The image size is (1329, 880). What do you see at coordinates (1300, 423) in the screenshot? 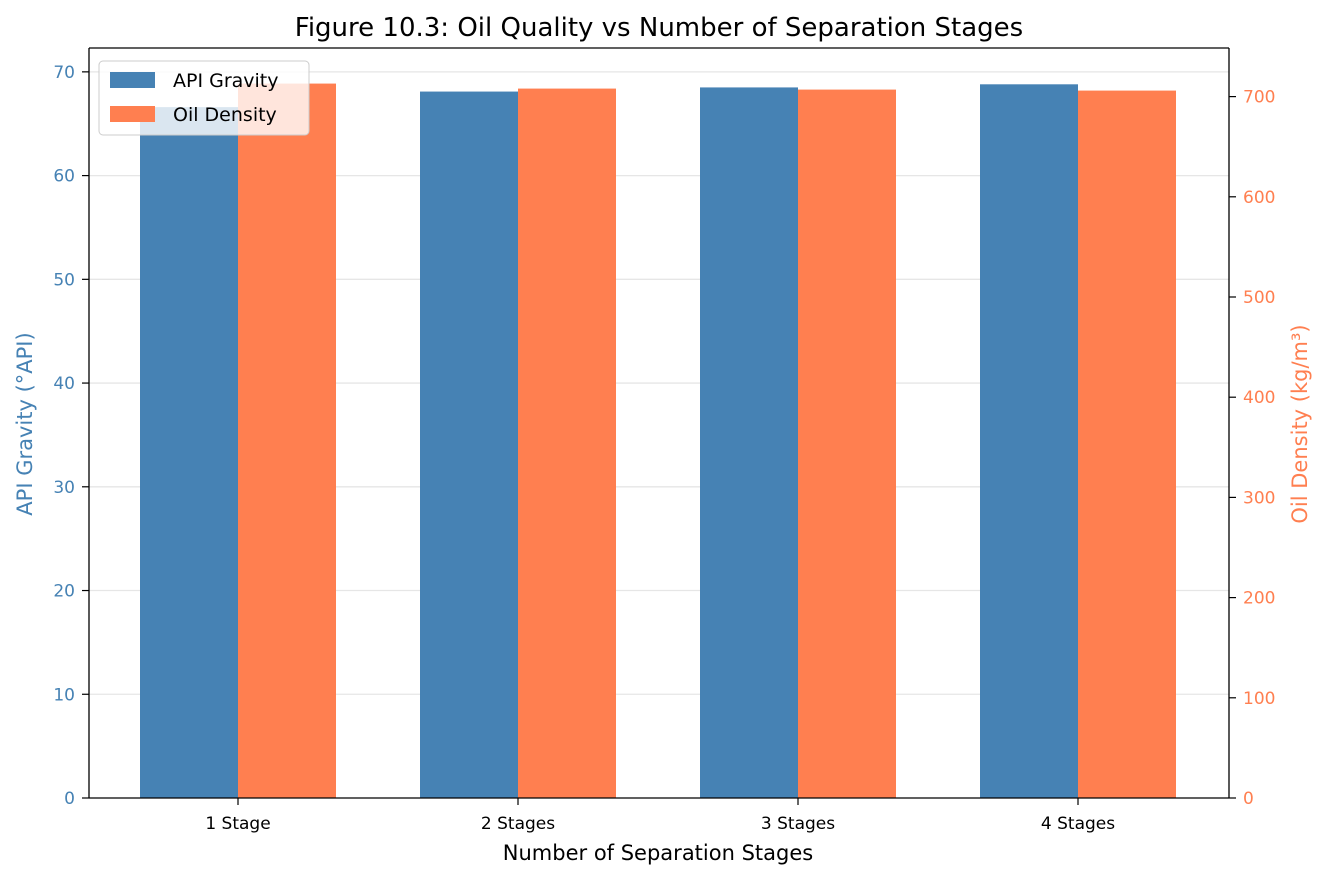
I see `y-axis-label-right: Oil Density (kg/m³)` at bounding box center [1300, 423].